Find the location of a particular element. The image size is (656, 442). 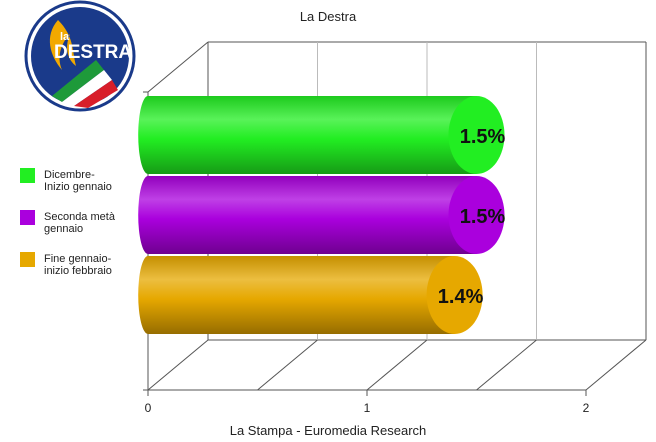

top-depth-edge is located at coordinates (178, 67).